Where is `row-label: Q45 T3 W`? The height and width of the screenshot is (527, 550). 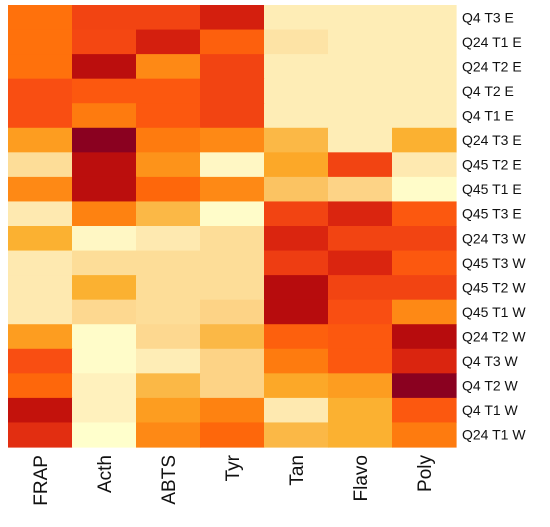 row-label: Q45 T3 W is located at coordinates (494, 263).